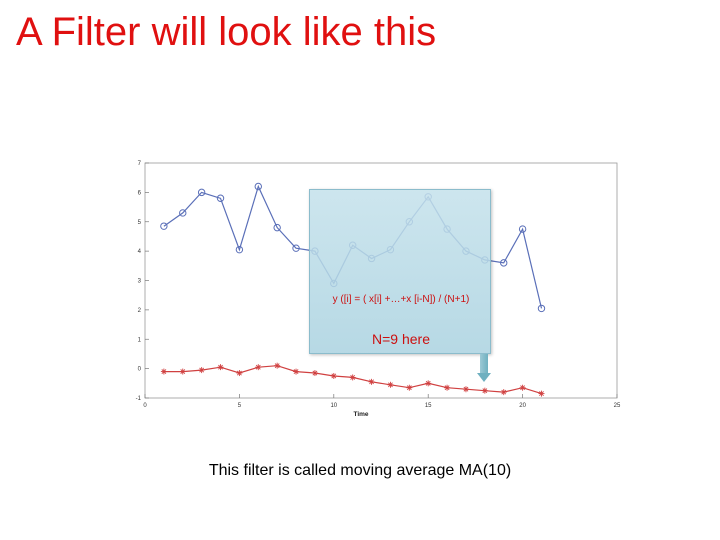 The image size is (720, 540). Describe the element at coordinates (140, 164) in the screenshot. I see `y-tick-label: 7` at that location.